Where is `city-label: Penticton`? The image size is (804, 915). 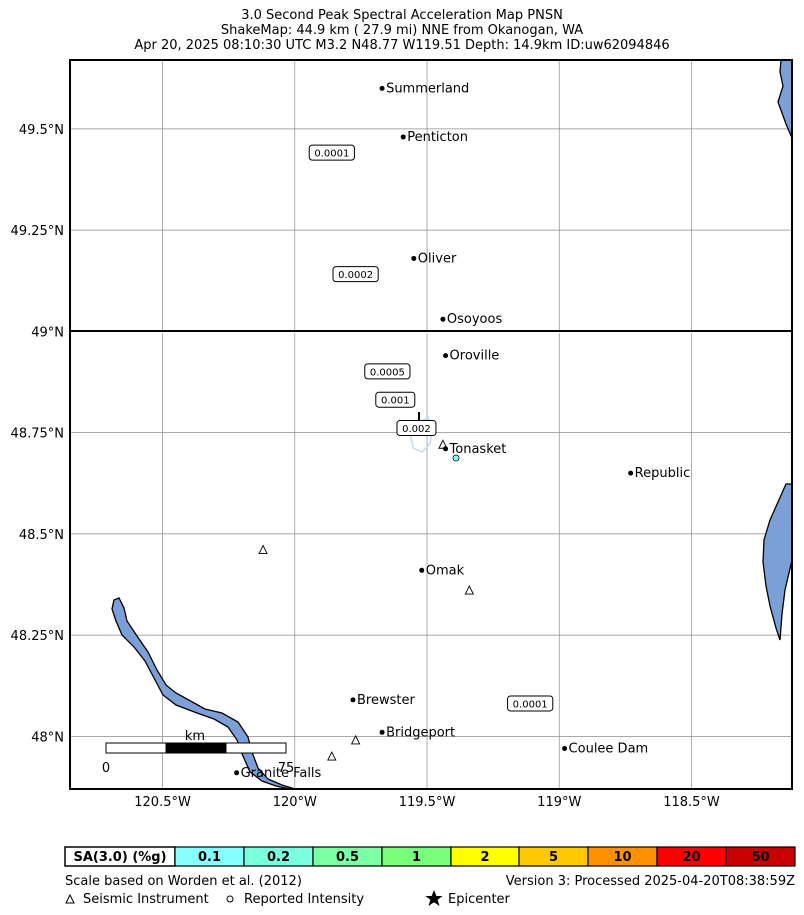
city-label: Penticton is located at coordinates (437, 137).